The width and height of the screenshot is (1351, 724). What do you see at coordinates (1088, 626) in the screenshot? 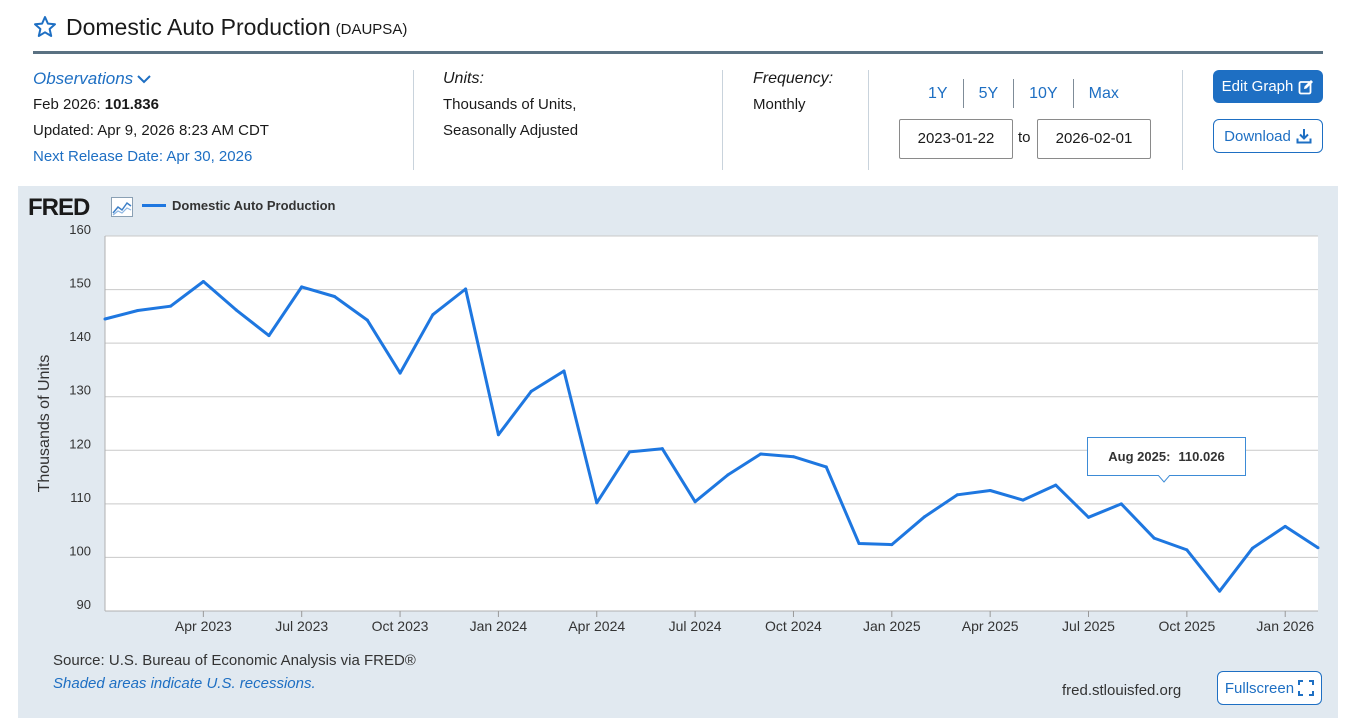
I see `x-tick-label: Jul 2025` at bounding box center [1088, 626].